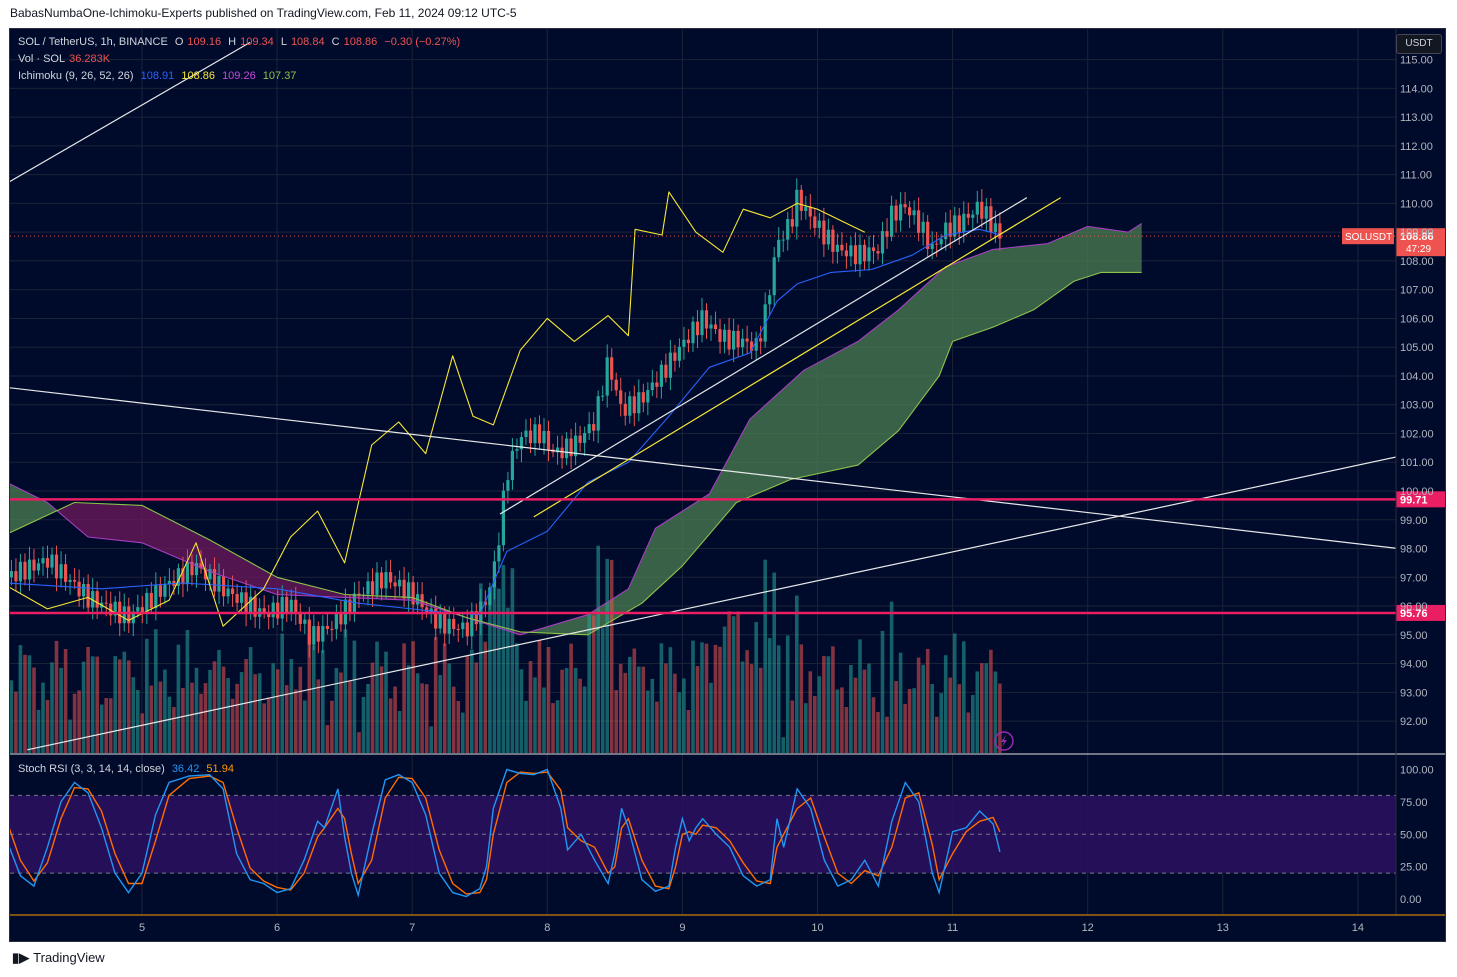  What do you see at coordinates (1416, 204) in the screenshot?
I see `price-tick-label: 110.00` at bounding box center [1416, 204].